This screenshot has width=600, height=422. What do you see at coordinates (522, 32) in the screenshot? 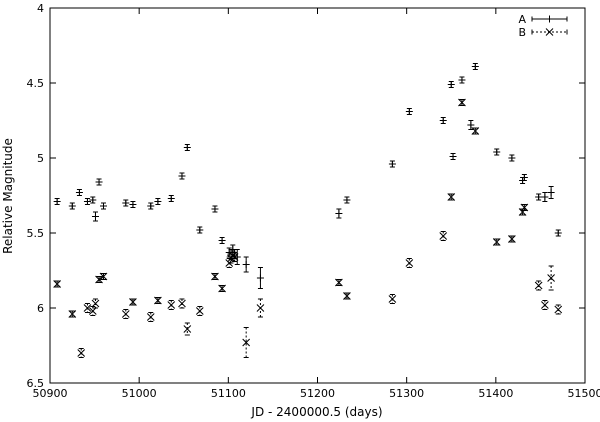
I see `legend-label-b: B` at bounding box center [522, 32].